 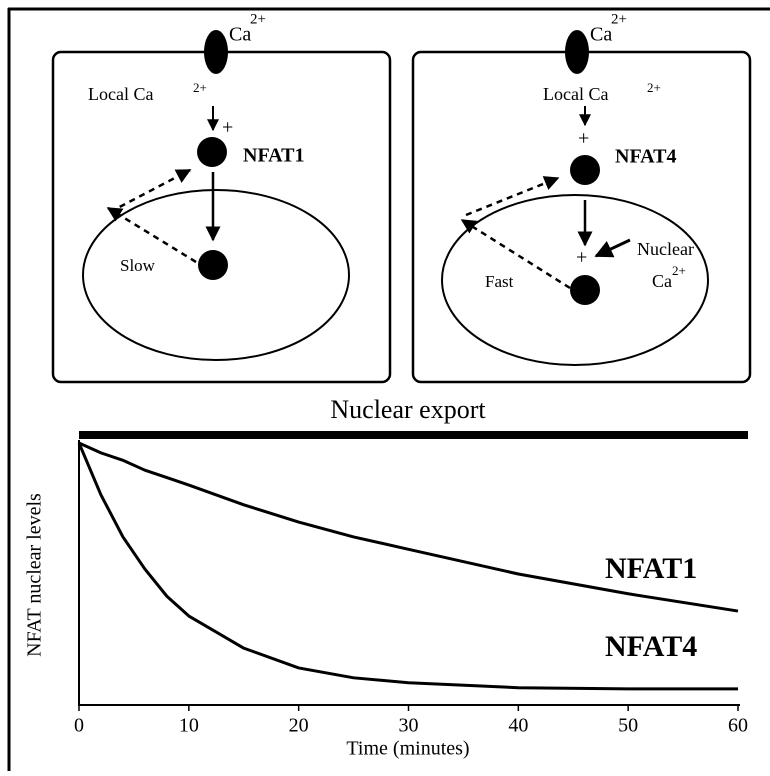 I want to click on nuclear-plus: +, so click(x=581, y=258).